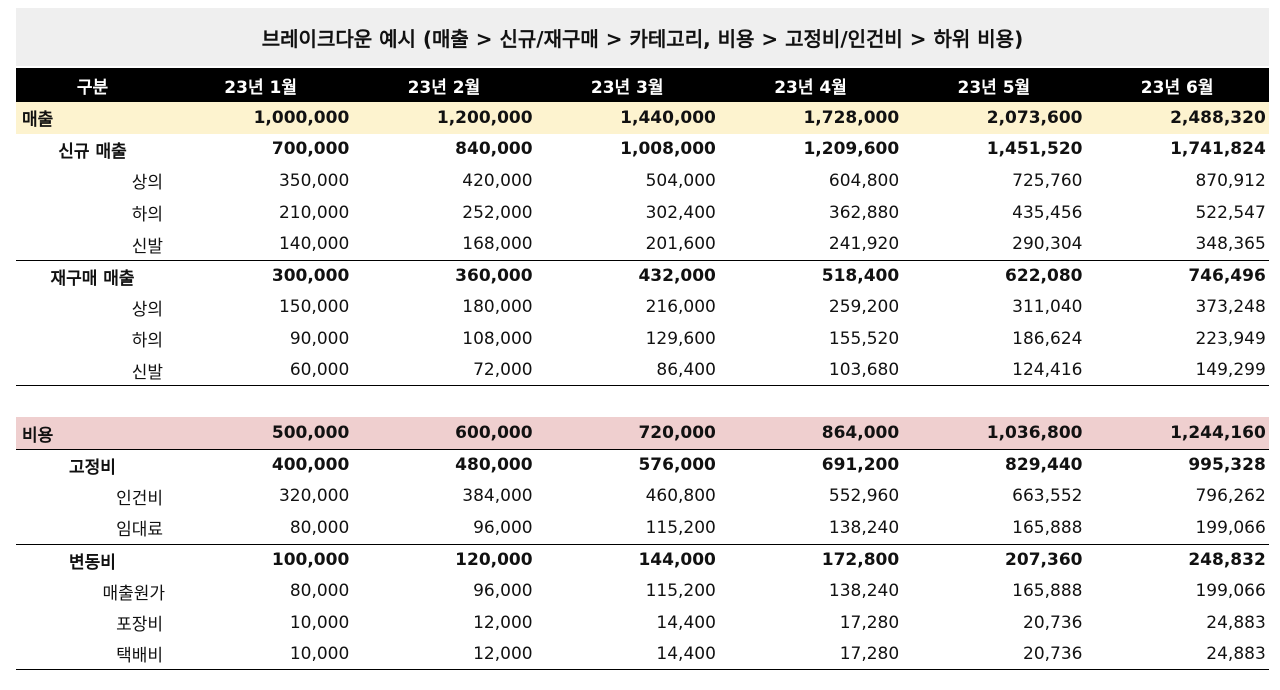  I want to click on cell: 500,000, so click(310, 433).